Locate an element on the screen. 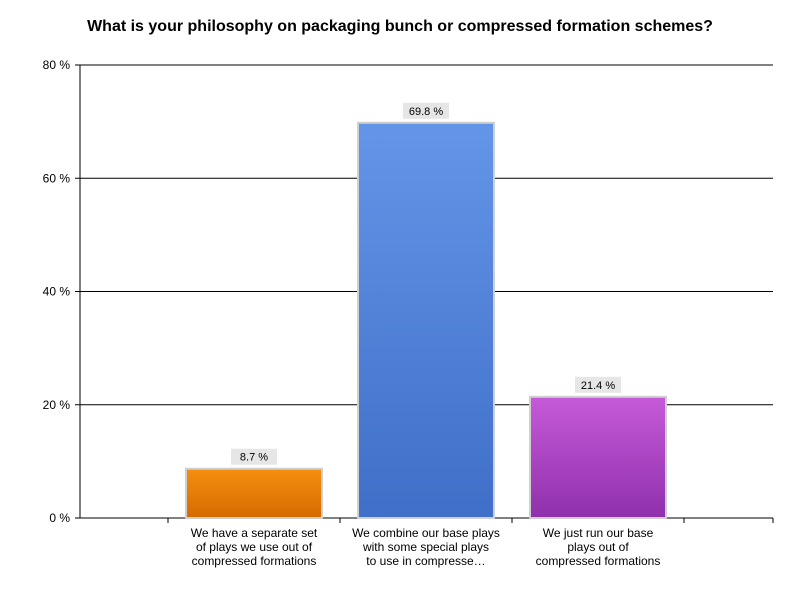  x-category-label-line: with some special plays is located at coordinates (425, 547).